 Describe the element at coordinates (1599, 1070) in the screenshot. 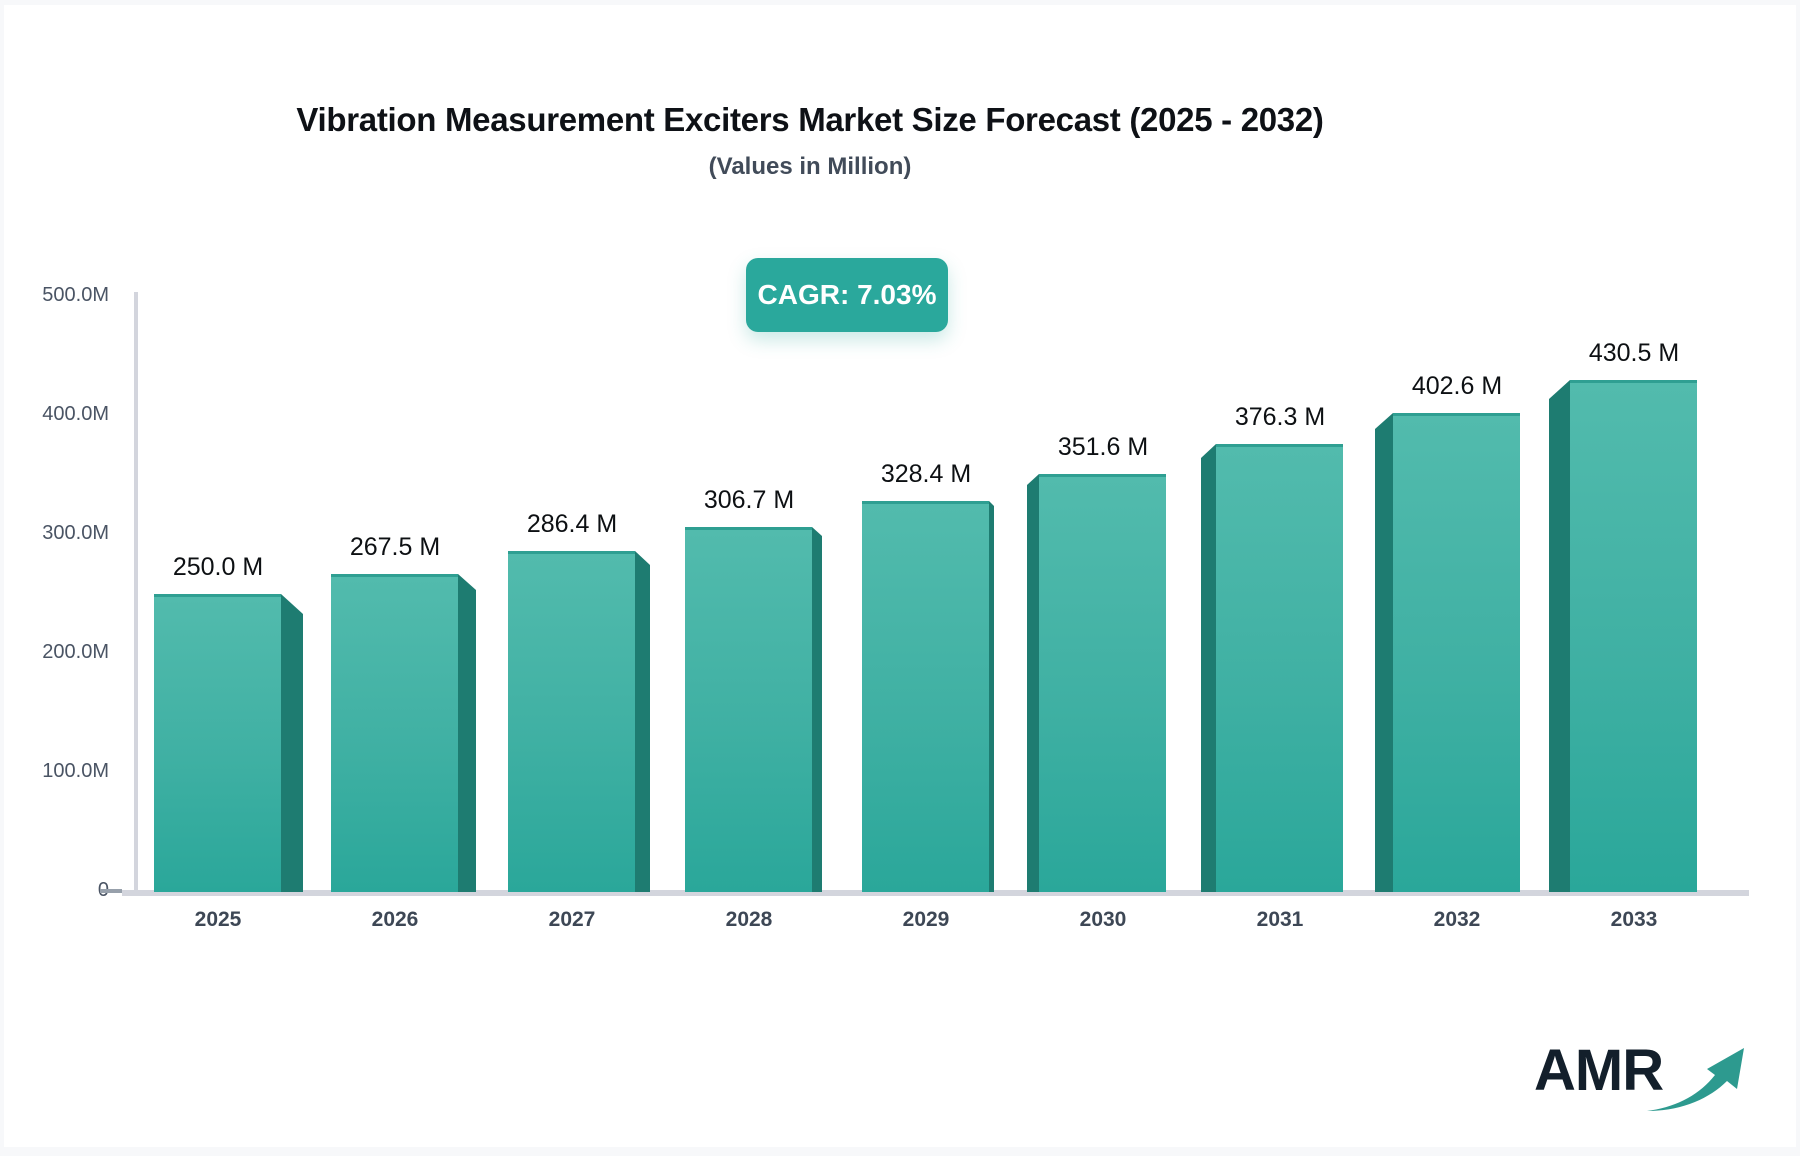

I see `amr-logo-text: AMR` at that location.